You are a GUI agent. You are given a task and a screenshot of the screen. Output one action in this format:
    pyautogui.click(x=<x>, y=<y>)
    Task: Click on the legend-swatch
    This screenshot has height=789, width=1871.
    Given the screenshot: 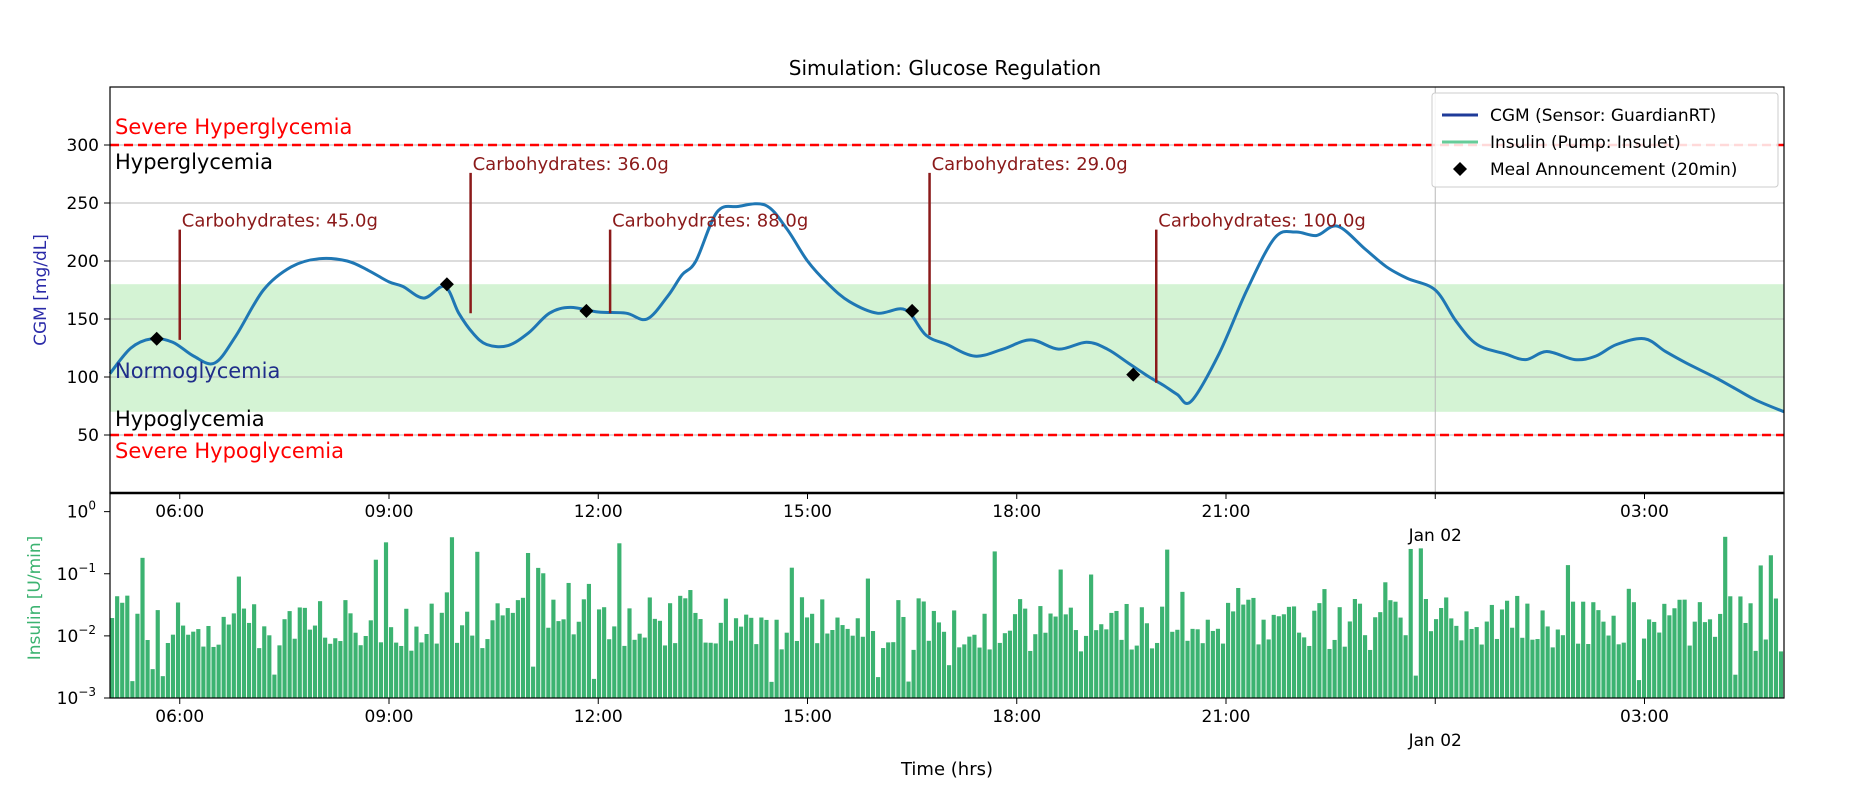 What is the action you would take?
    pyautogui.click(x=1460, y=169)
    